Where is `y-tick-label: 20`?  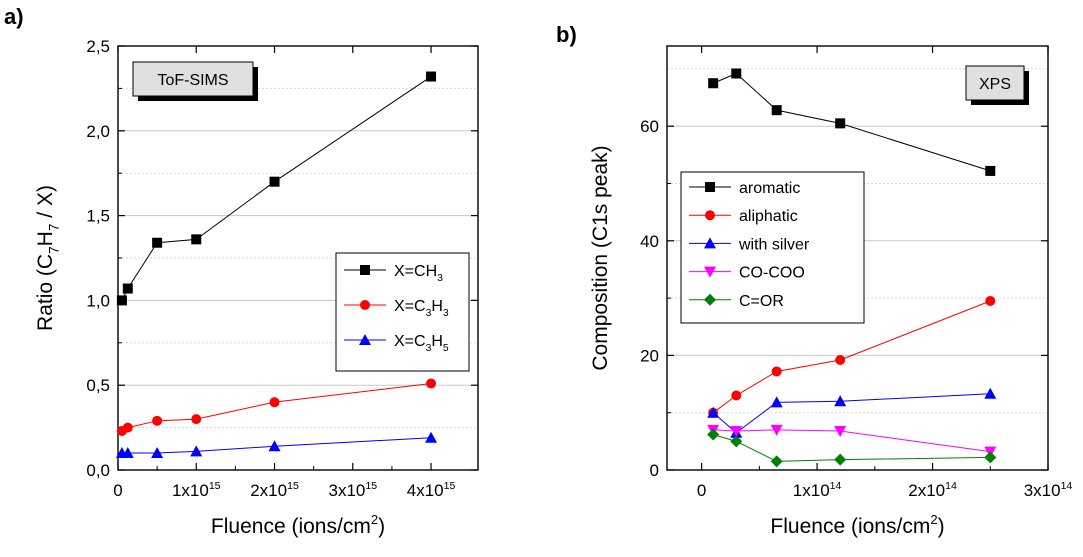 y-tick-label: 20 is located at coordinates (649, 355).